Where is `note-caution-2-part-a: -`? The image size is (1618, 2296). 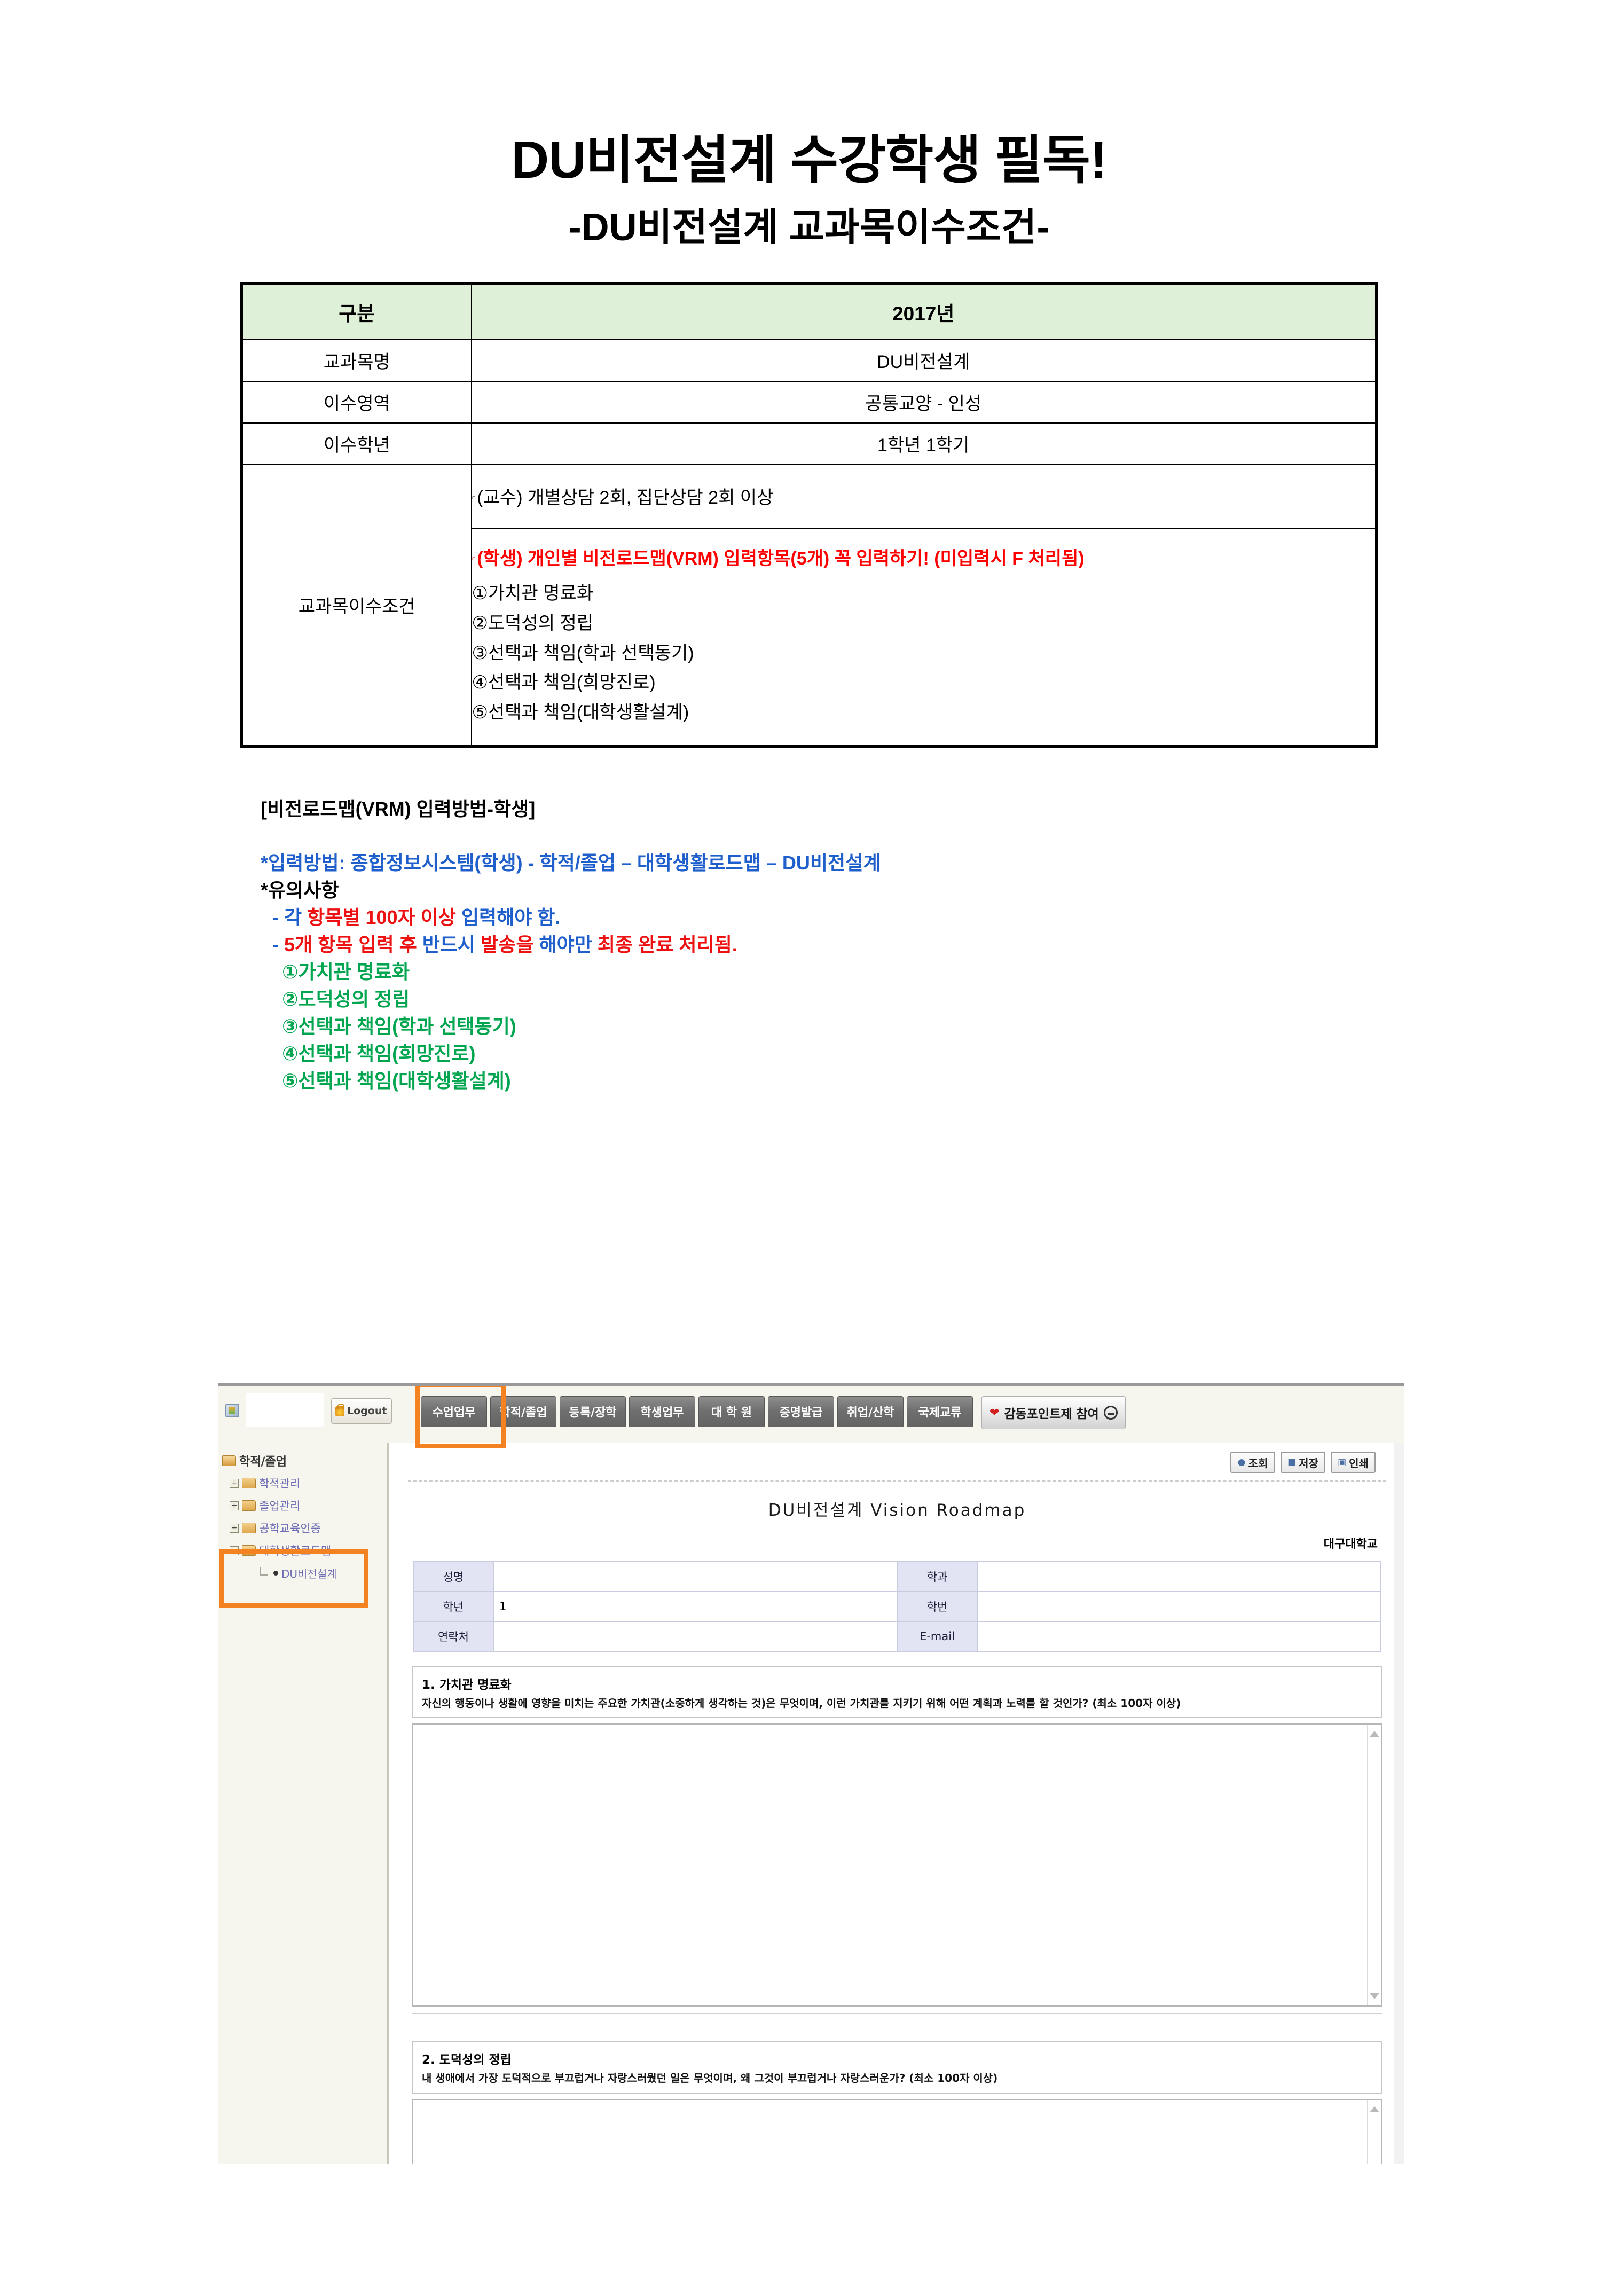 note-caution-2-part-a: - is located at coordinates (278, 944).